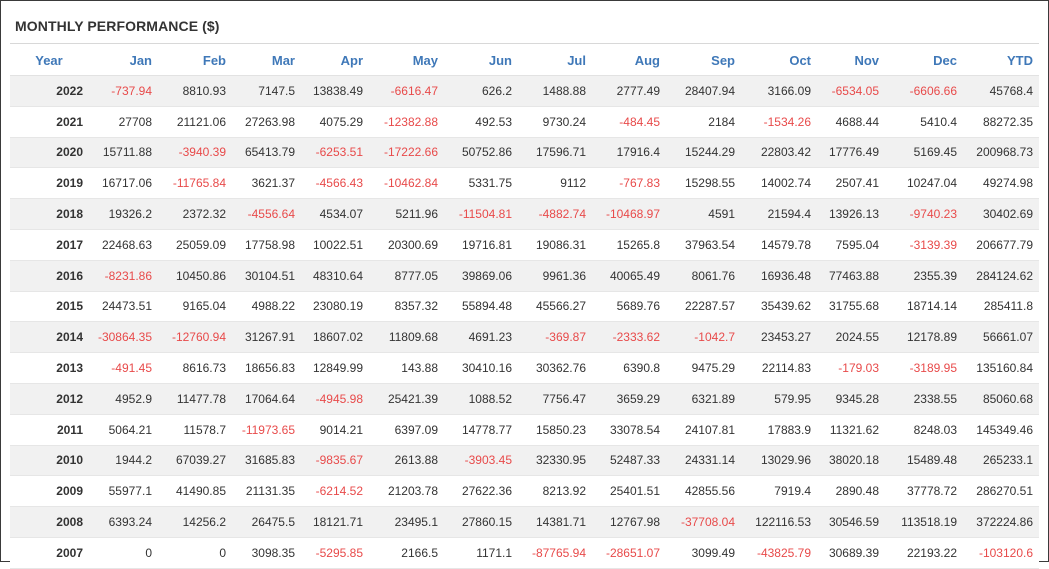  I want to click on value-cell: 77463.88, so click(851, 276).